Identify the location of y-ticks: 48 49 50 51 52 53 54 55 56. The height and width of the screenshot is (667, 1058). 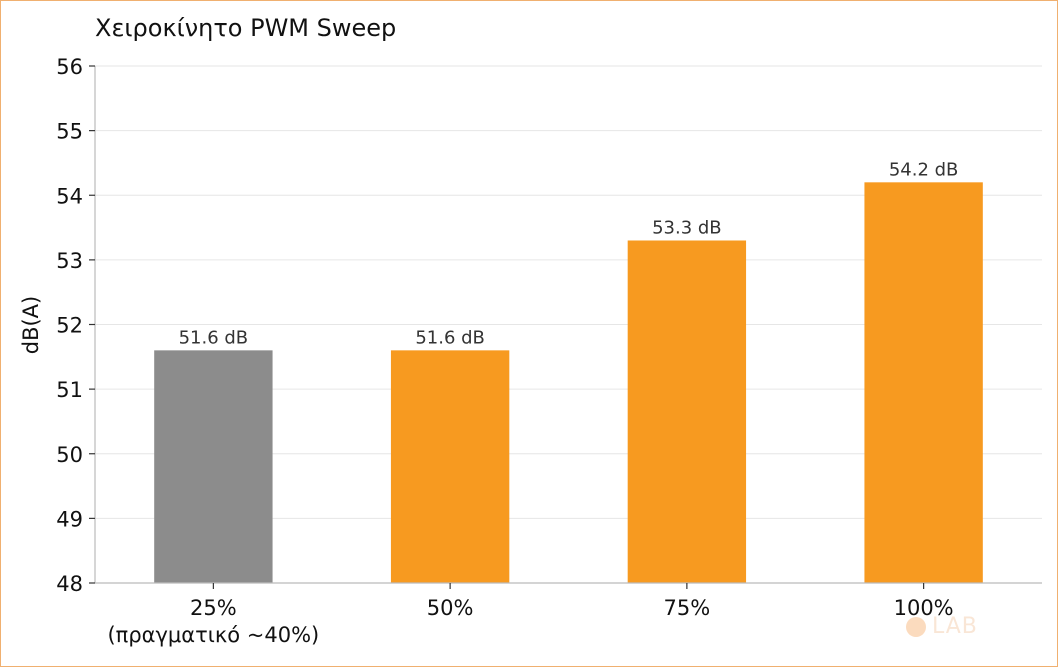
(75, 325).